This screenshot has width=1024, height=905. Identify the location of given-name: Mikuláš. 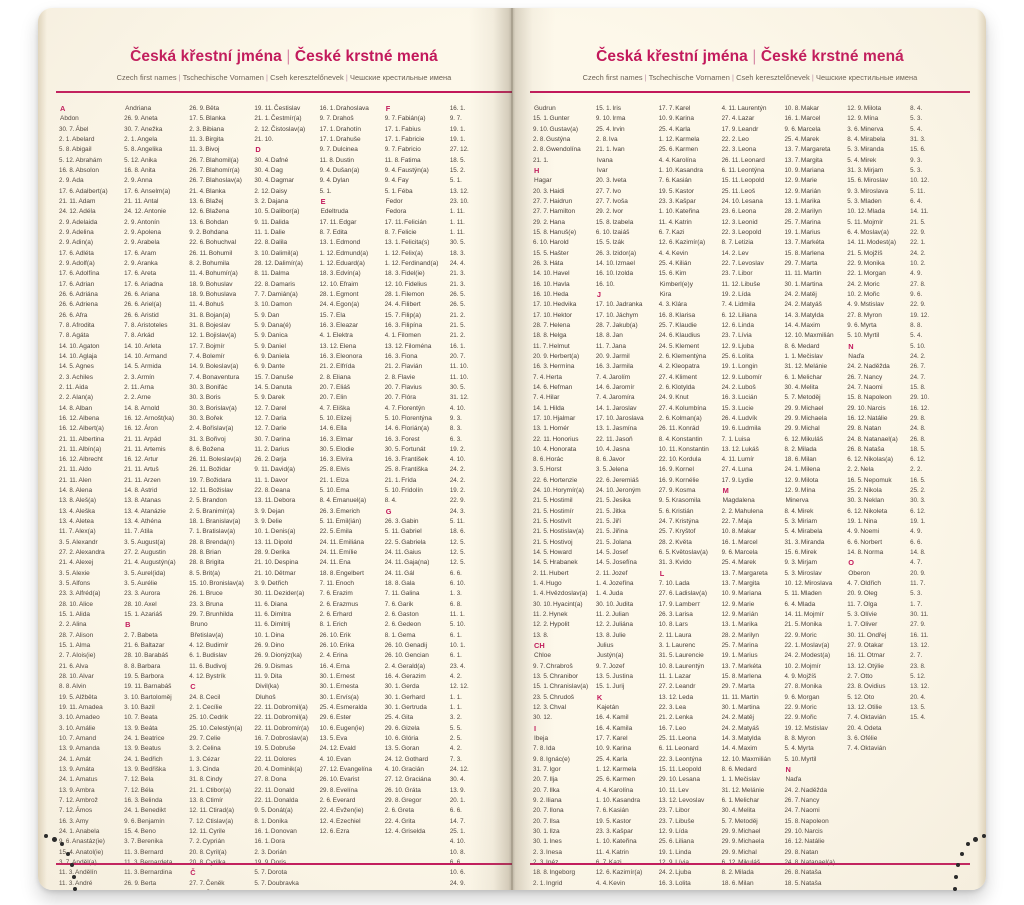
(757, 863).